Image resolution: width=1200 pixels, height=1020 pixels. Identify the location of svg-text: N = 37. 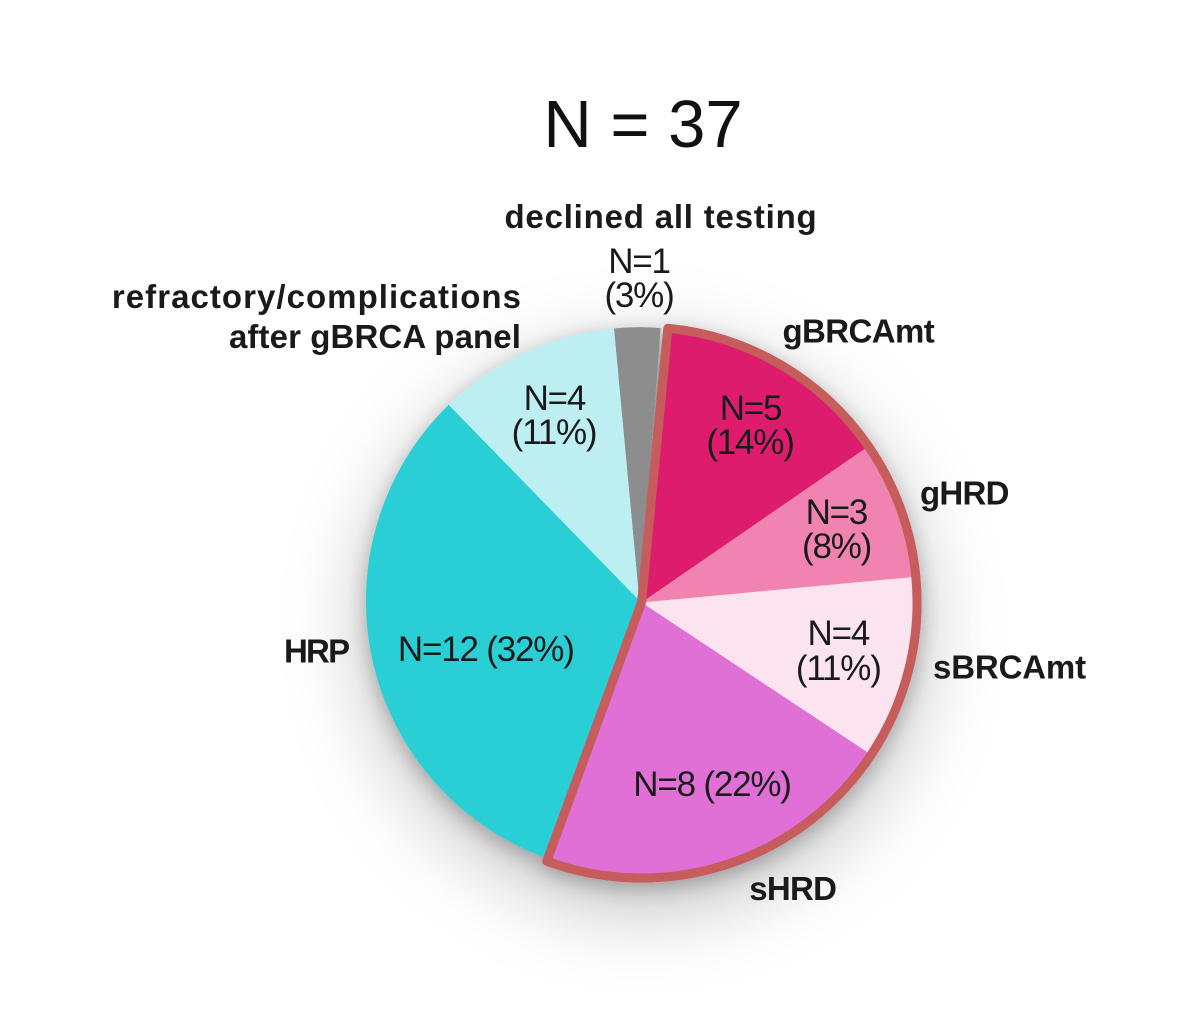
(642, 124).